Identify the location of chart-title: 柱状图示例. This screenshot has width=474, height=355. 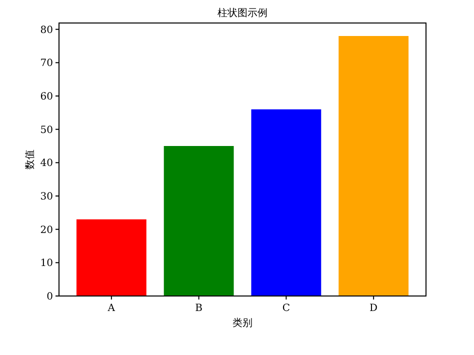
(243, 13).